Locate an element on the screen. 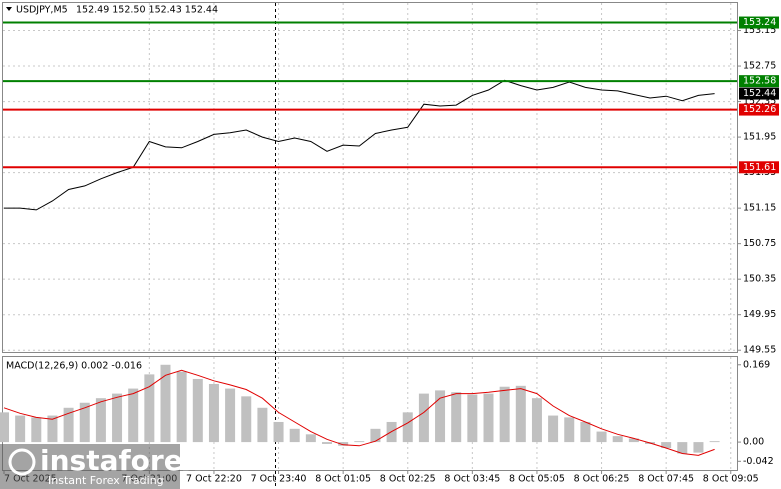 The height and width of the screenshot is (489, 781). x-tick-label: 8 Oct 01:05 is located at coordinates (343, 479).